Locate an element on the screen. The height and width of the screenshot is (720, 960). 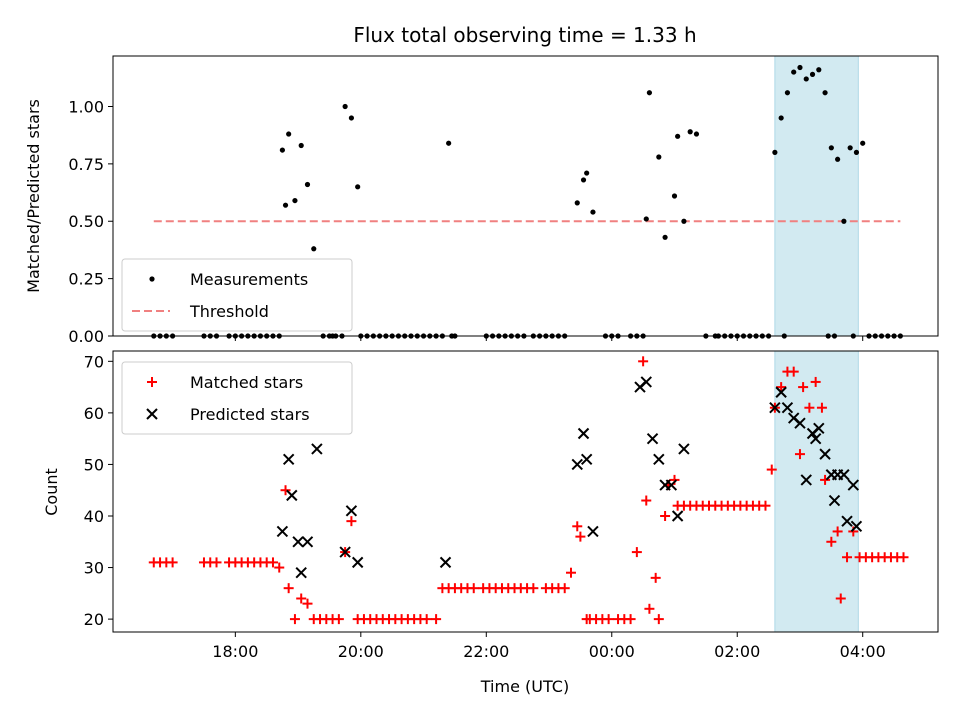
bottom-highlight-span is located at coordinates (816, 491).